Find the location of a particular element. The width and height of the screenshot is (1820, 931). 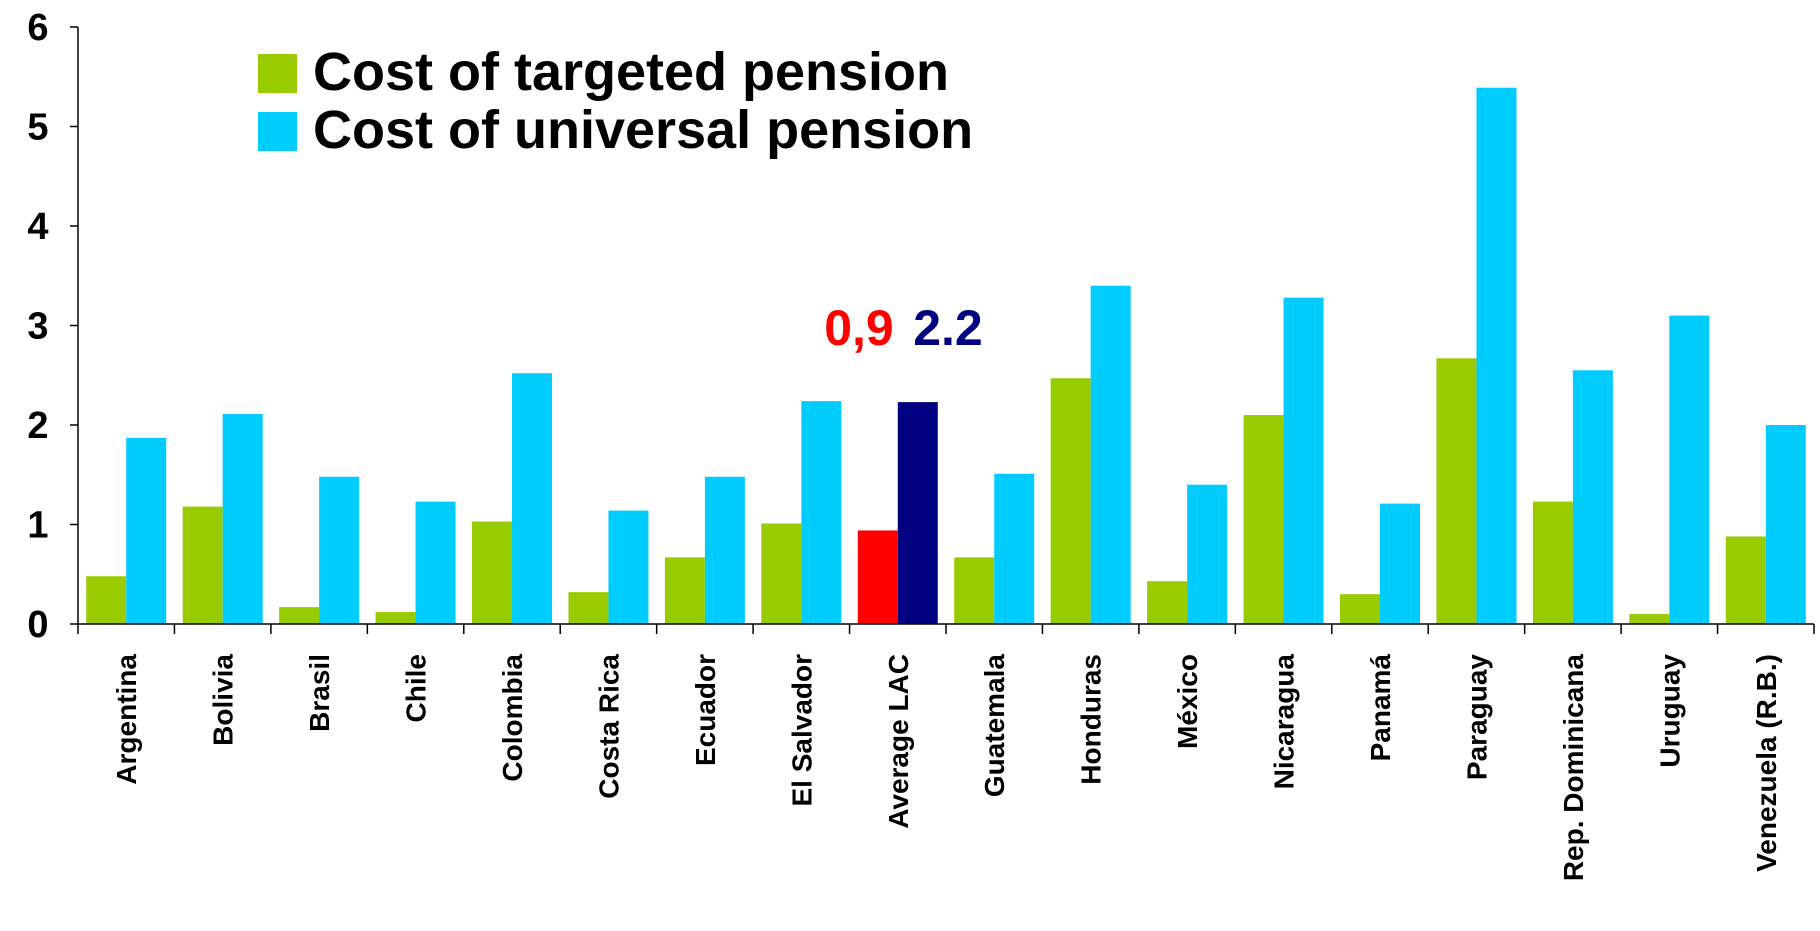

legend-label: Cost of targeted pension is located at coordinates (631, 72).